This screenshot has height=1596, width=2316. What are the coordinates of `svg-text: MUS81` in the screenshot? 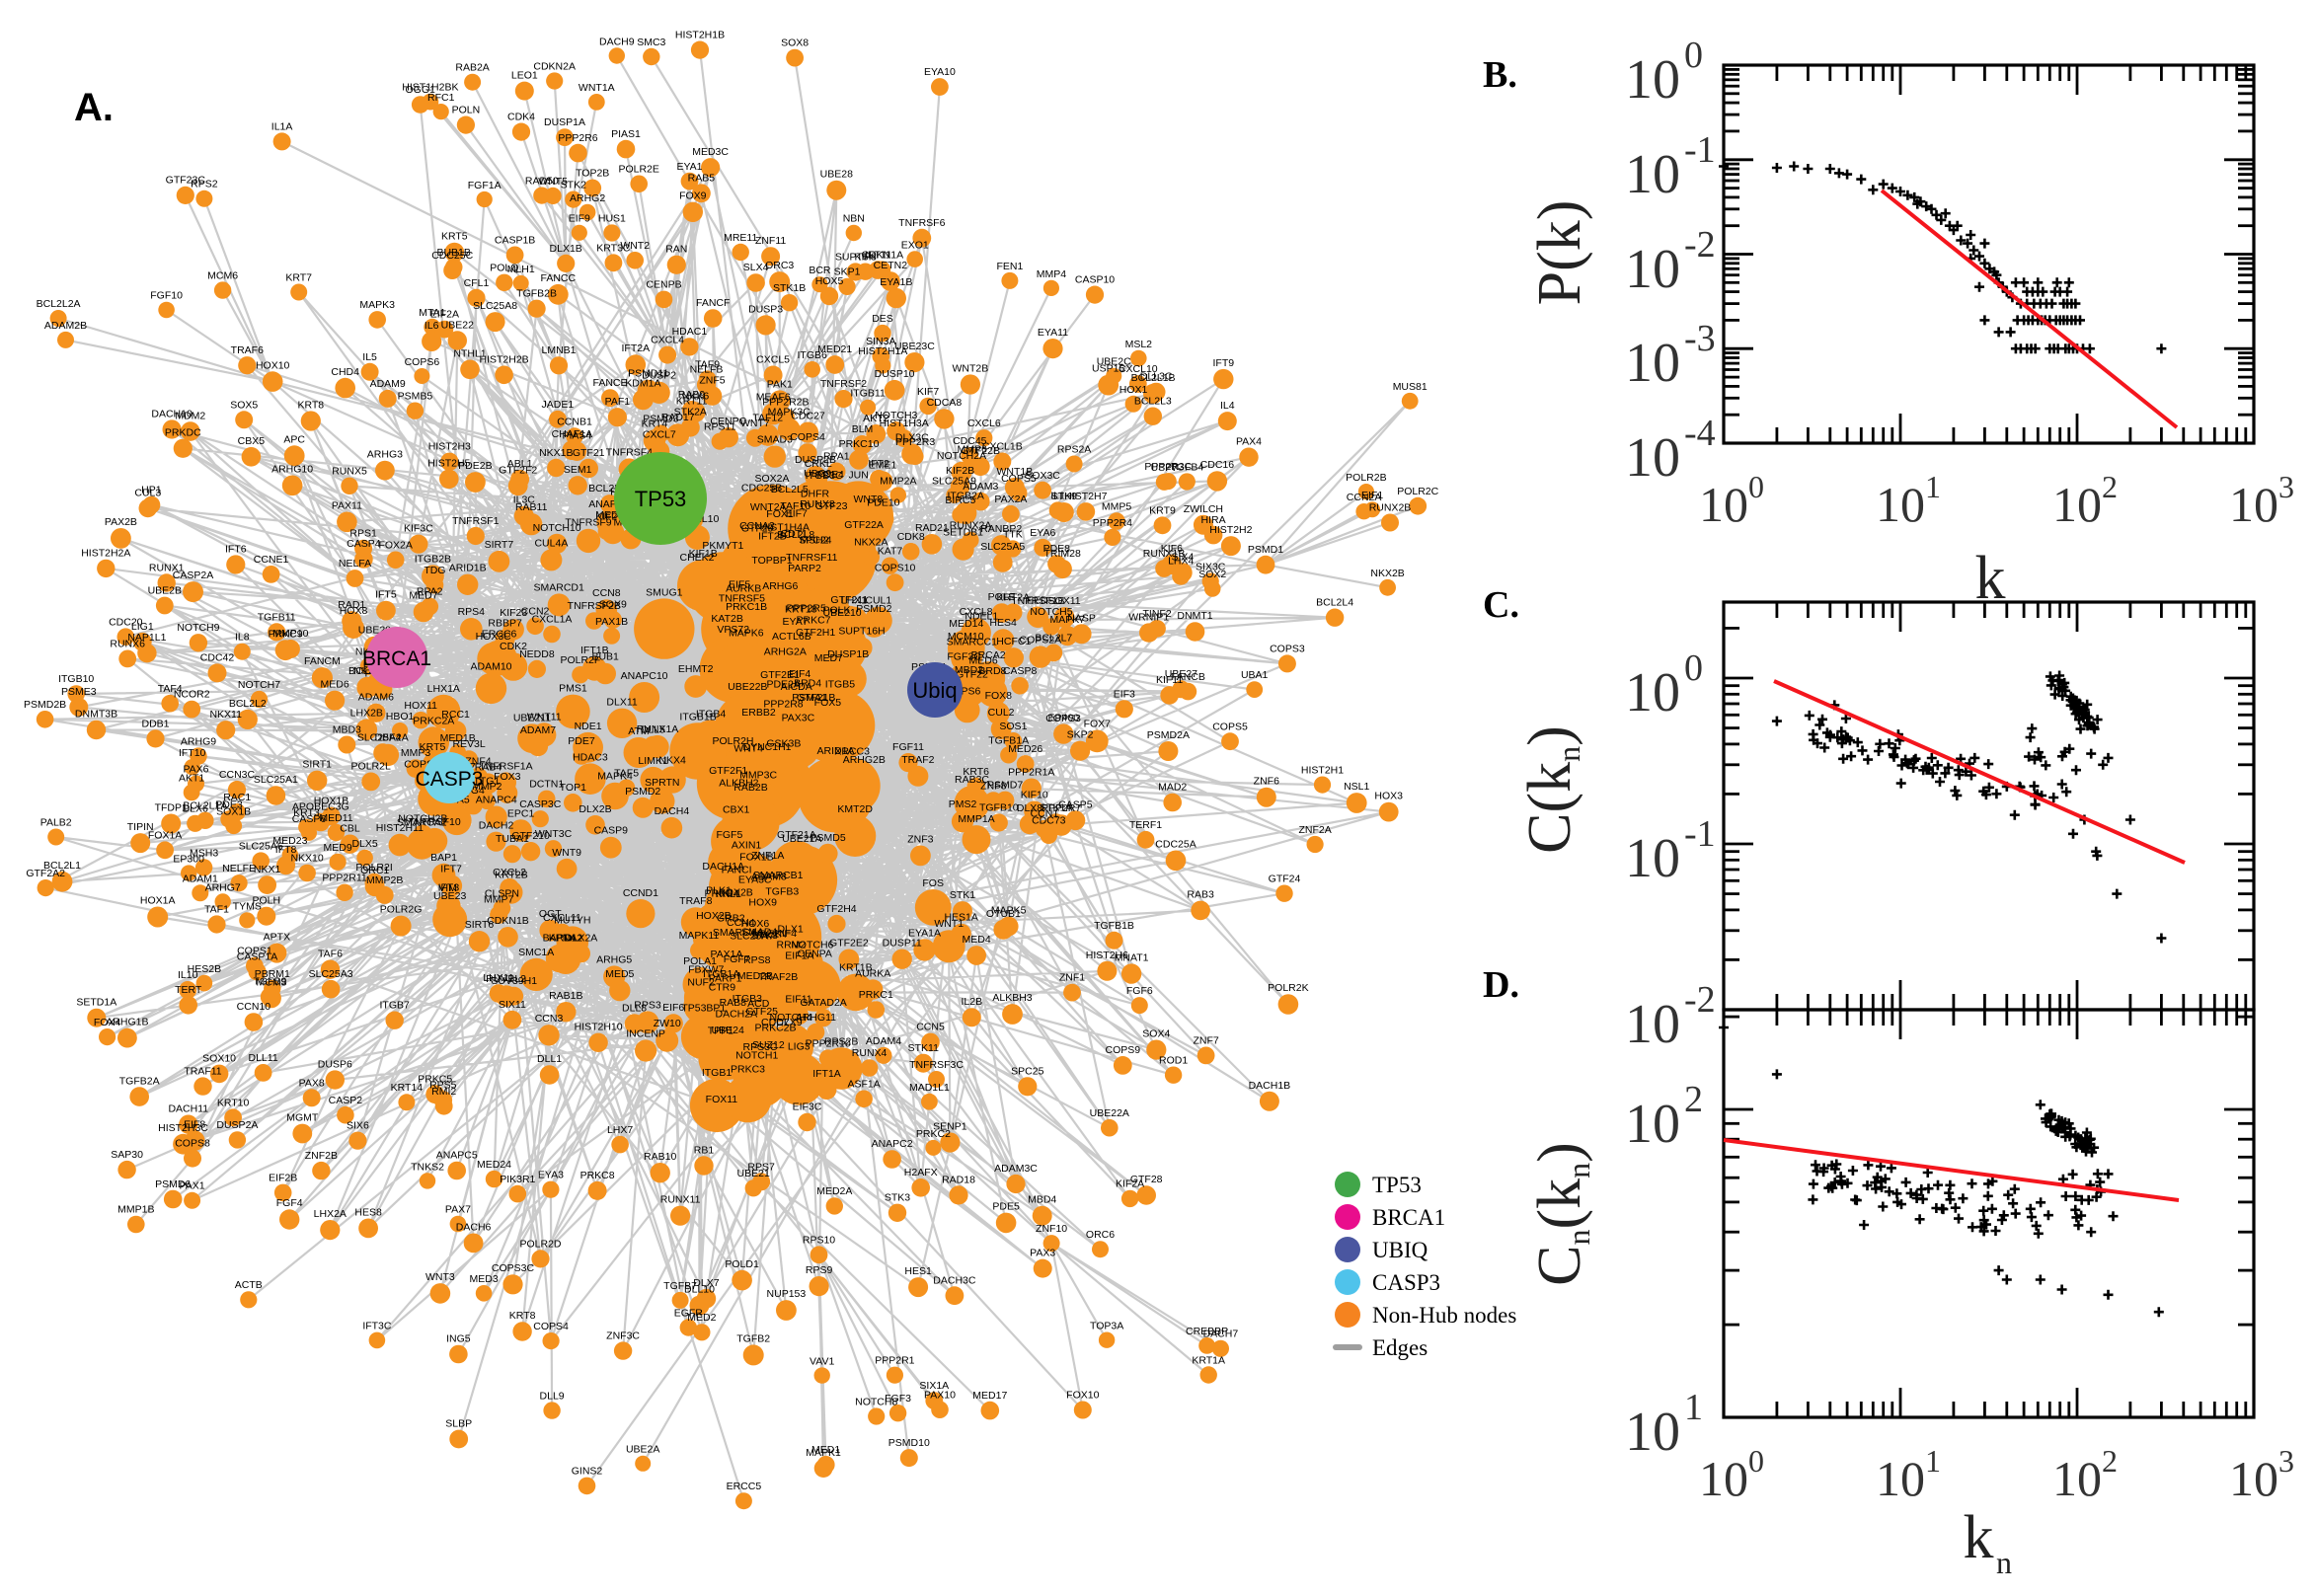 It's located at (1410, 387).